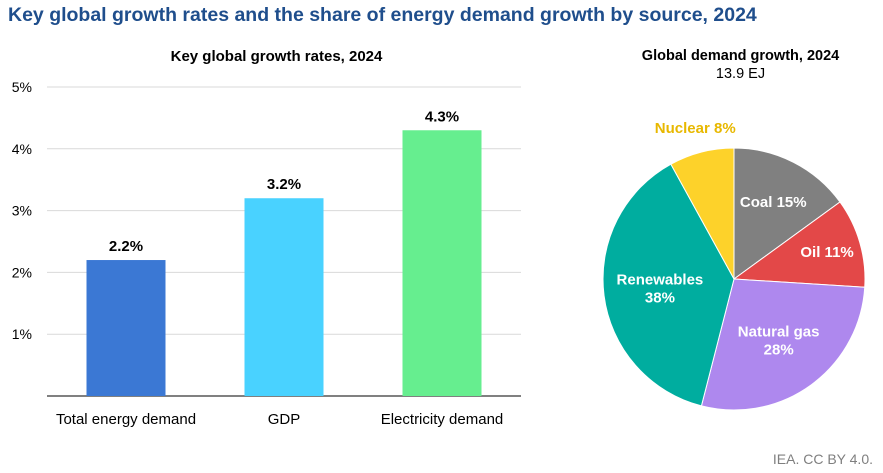 This screenshot has width=883, height=473. I want to click on y-tick-label: 1%, so click(22, 334).